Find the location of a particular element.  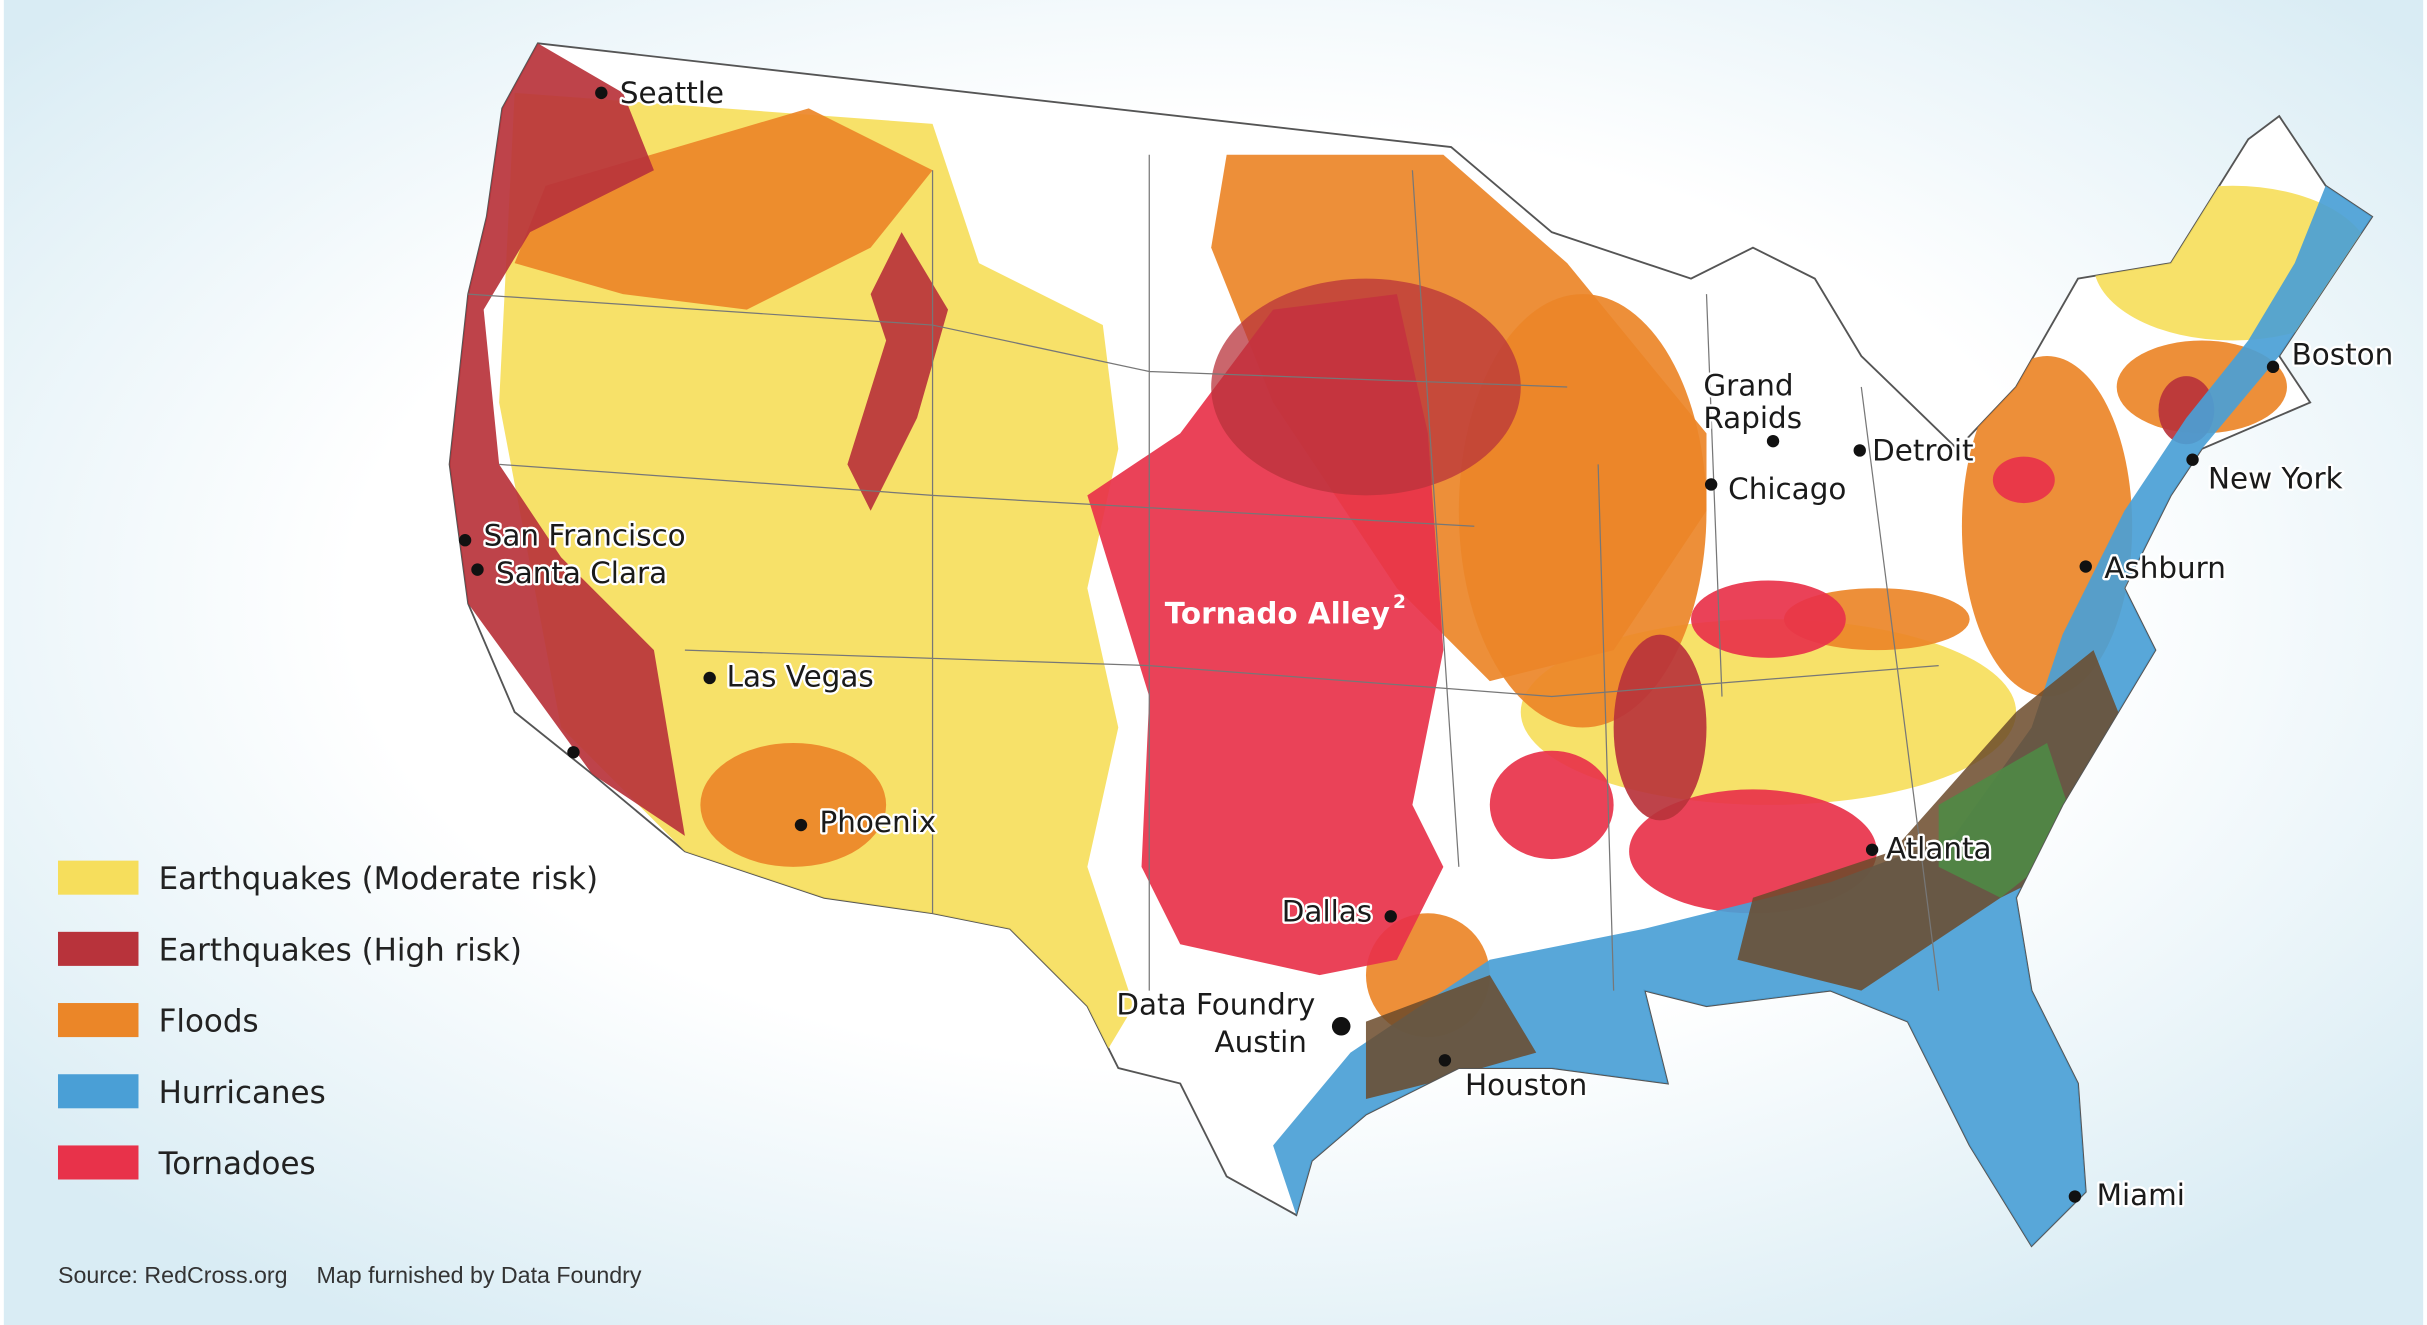

annotation-text: Tornado Alley is located at coordinates (1277, 613).